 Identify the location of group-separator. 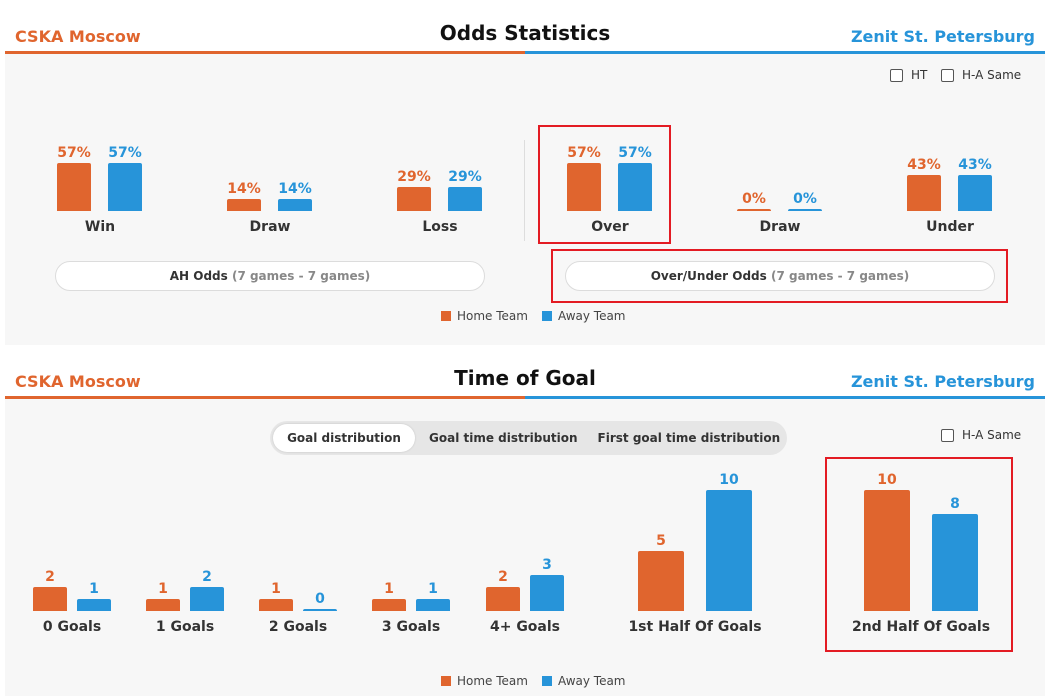
(524, 190).